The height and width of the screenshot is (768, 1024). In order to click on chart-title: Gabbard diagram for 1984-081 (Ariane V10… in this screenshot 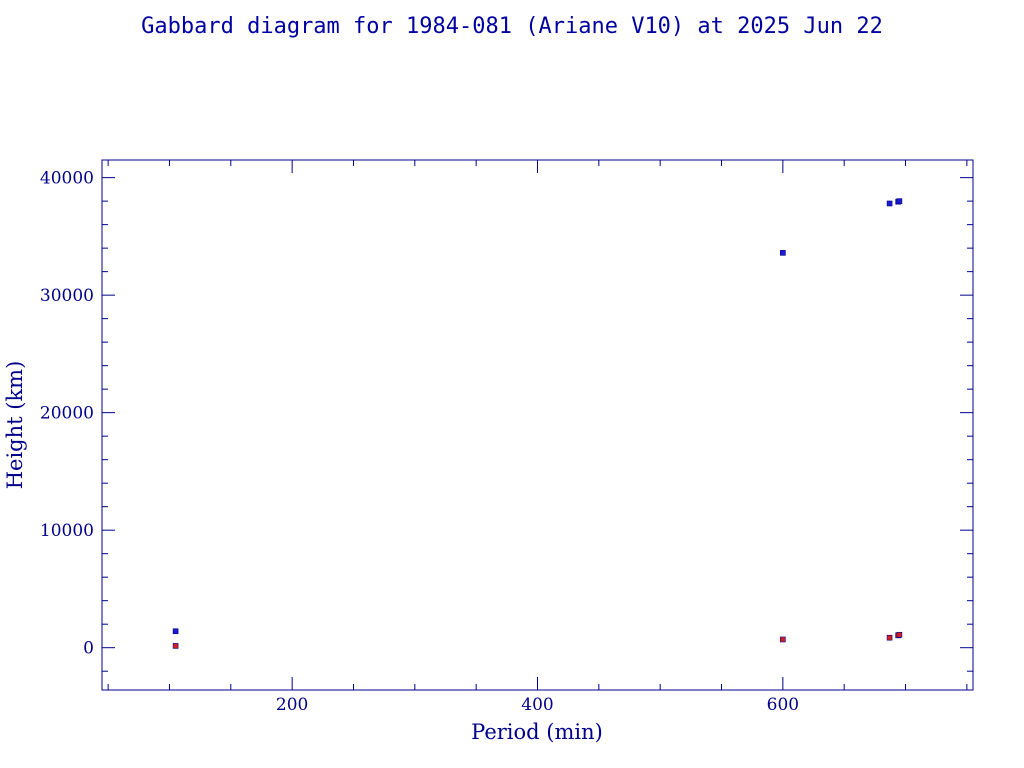, I will do `click(512, 26)`.